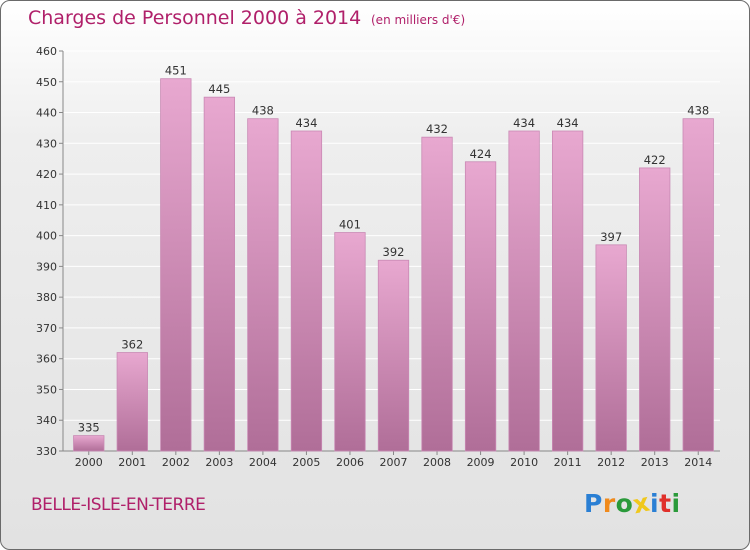  I want to click on x-tick-label: 2003, so click(219, 462).